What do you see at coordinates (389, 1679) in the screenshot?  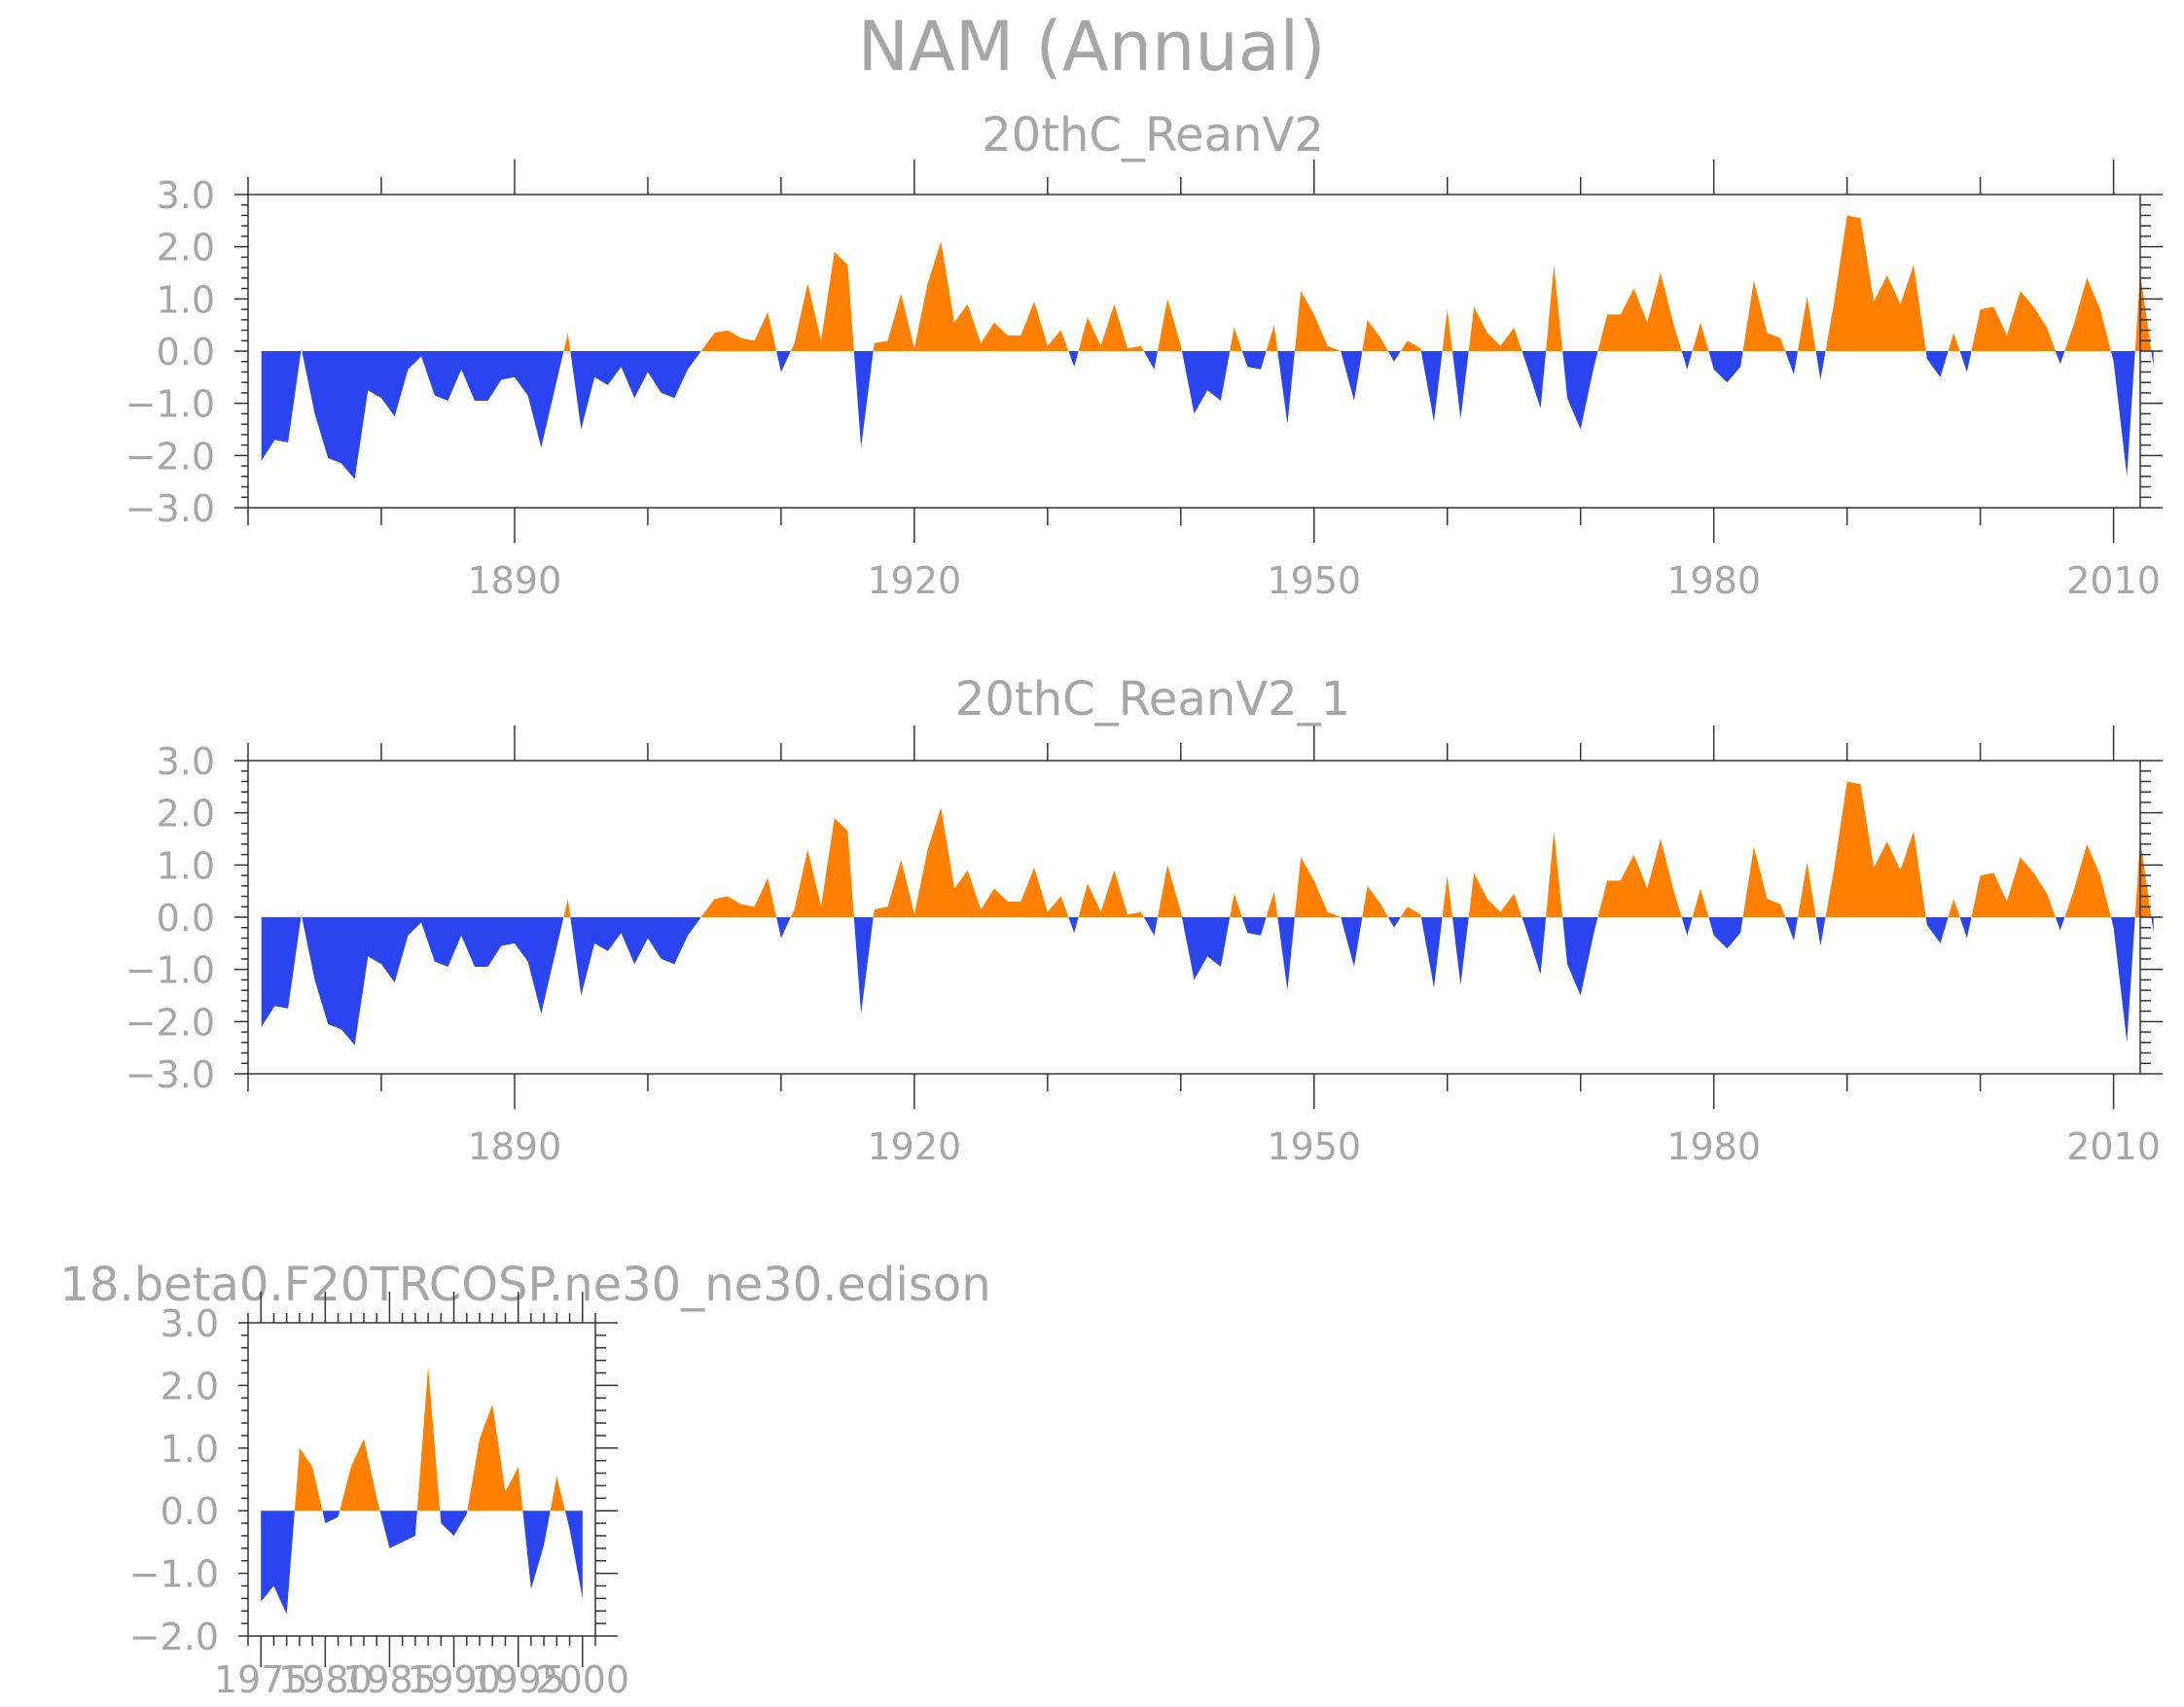 I see `panel-3-x-tick-label: 1985` at bounding box center [389, 1679].